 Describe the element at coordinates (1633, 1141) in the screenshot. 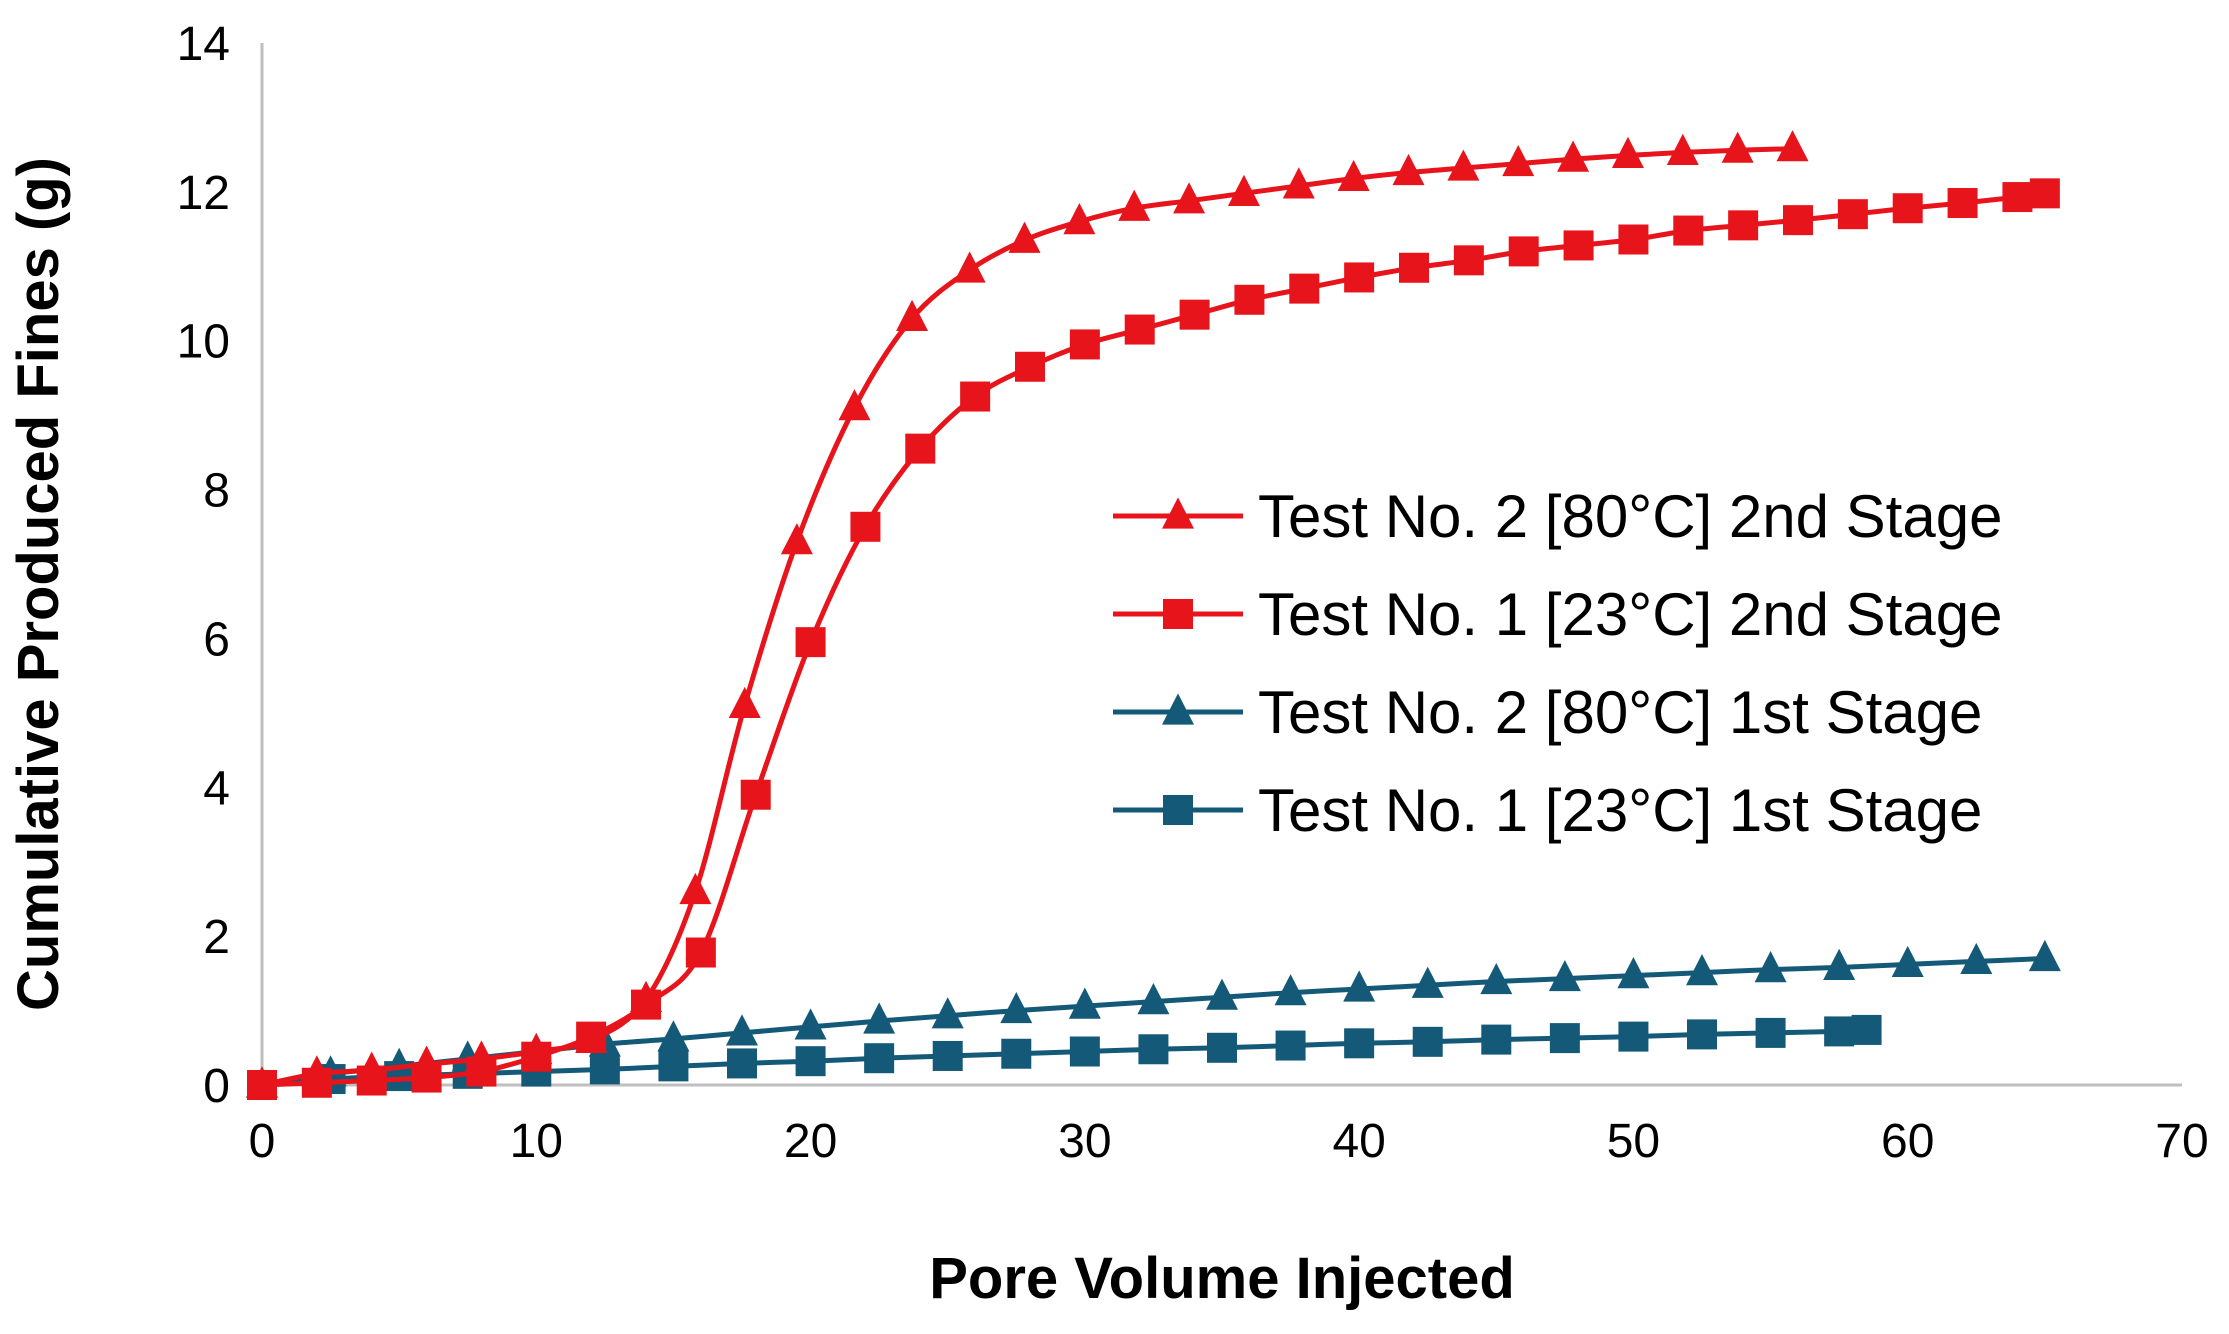

I see `x-tick-label: 50` at that location.